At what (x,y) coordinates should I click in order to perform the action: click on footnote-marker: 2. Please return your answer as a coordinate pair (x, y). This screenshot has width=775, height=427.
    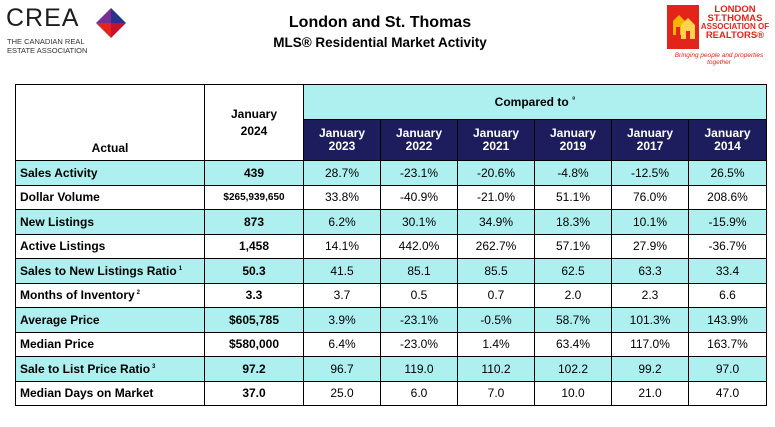
    Looking at the image, I should click on (138, 293).